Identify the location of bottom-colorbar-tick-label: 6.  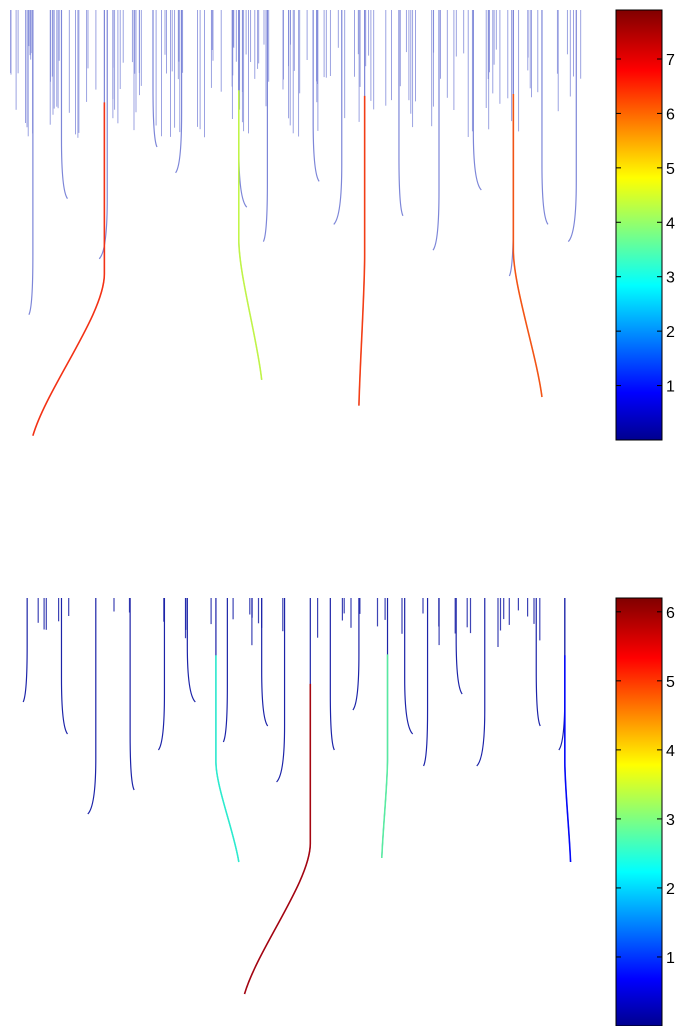
(670, 613).